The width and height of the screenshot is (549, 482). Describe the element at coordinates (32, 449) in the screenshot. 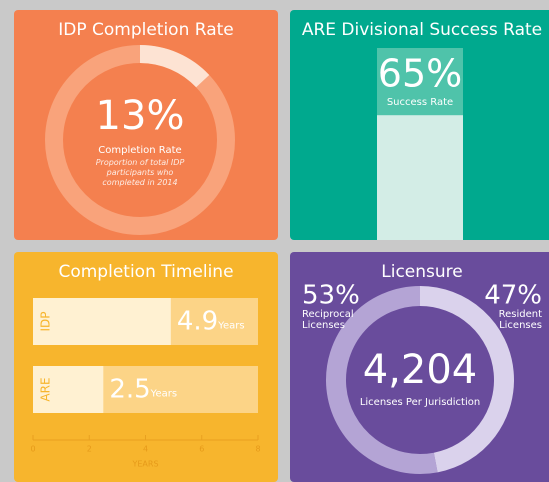

I see `x-tick-label: 0` at that location.